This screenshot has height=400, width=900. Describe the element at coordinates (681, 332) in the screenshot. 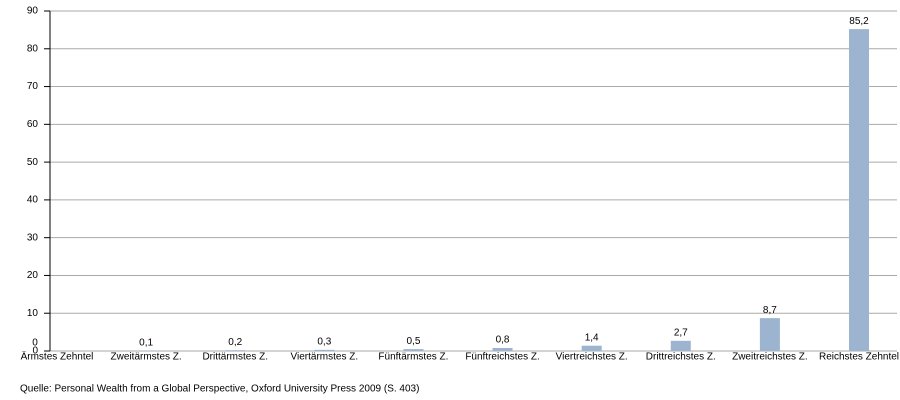

I see `value-label: 2,7` at that location.